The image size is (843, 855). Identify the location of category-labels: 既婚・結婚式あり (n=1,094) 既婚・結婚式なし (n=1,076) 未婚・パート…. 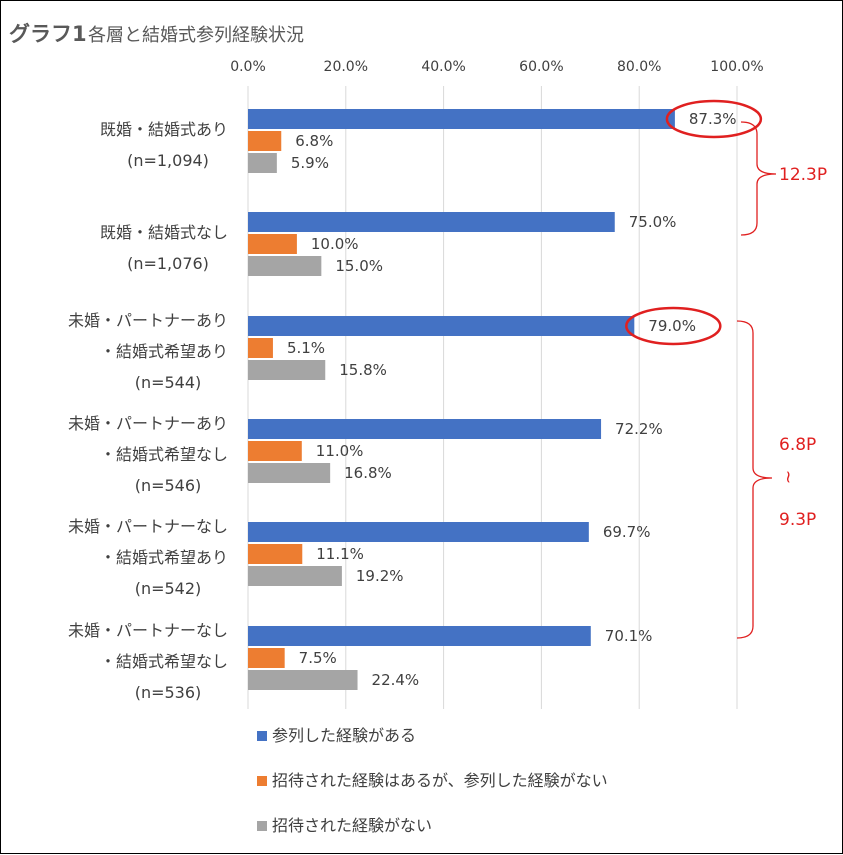
(148, 411).